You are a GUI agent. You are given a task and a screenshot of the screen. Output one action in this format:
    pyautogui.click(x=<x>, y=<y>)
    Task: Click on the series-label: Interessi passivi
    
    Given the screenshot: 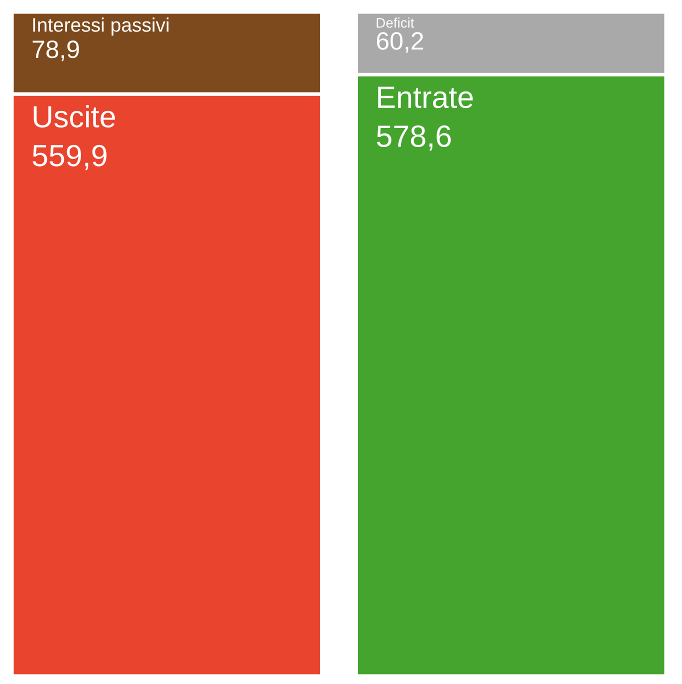 What is the action you would take?
    pyautogui.click(x=100, y=27)
    